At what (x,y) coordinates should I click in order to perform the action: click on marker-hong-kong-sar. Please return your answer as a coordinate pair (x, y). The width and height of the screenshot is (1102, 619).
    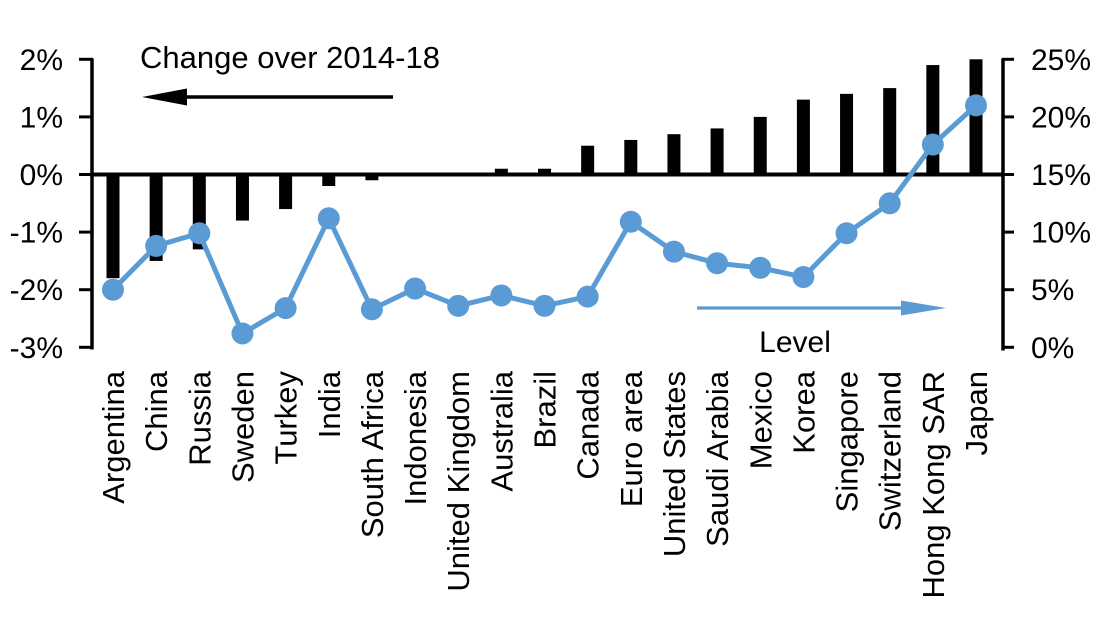
    Looking at the image, I should click on (932, 144).